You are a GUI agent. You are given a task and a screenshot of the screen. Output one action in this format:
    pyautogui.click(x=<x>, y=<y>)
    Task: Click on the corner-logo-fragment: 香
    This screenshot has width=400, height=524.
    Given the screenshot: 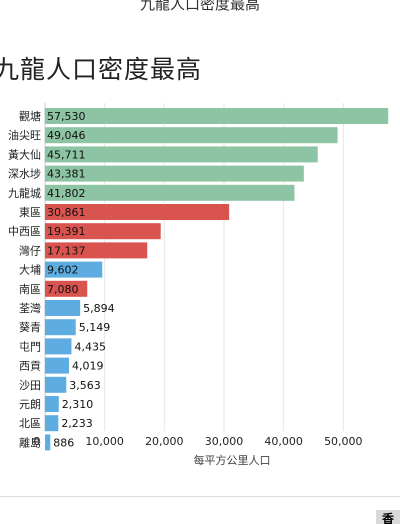 What is the action you would take?
    pyautogui.click(x=388, y=517)
    